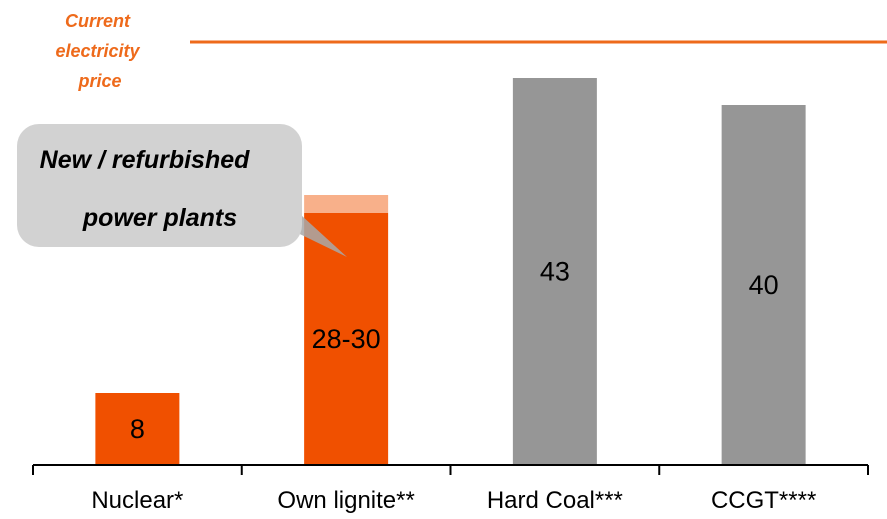 This screenshot has width=887, height=519. I want to click on x-tick-label-1: Own lignite**, so click(345, 500).